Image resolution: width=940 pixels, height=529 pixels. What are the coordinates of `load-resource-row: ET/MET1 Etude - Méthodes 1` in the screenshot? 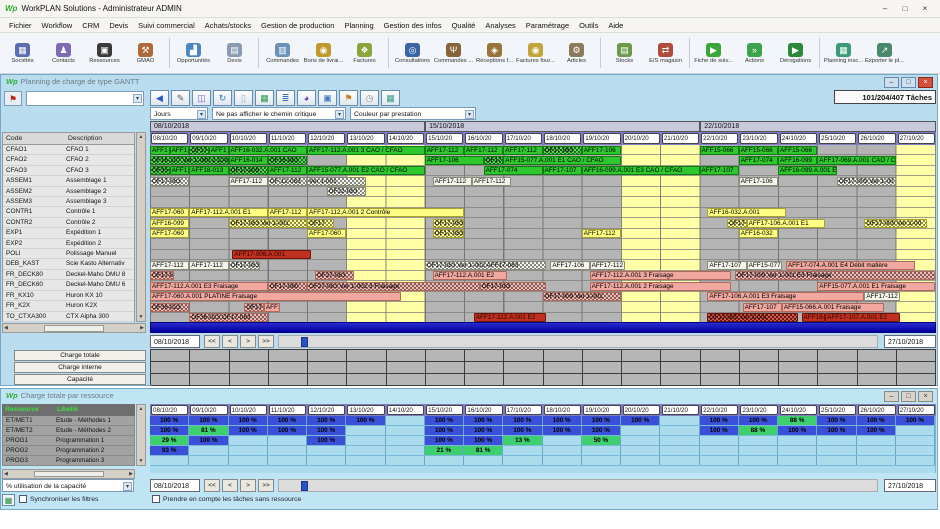 It's located at (68, 421).